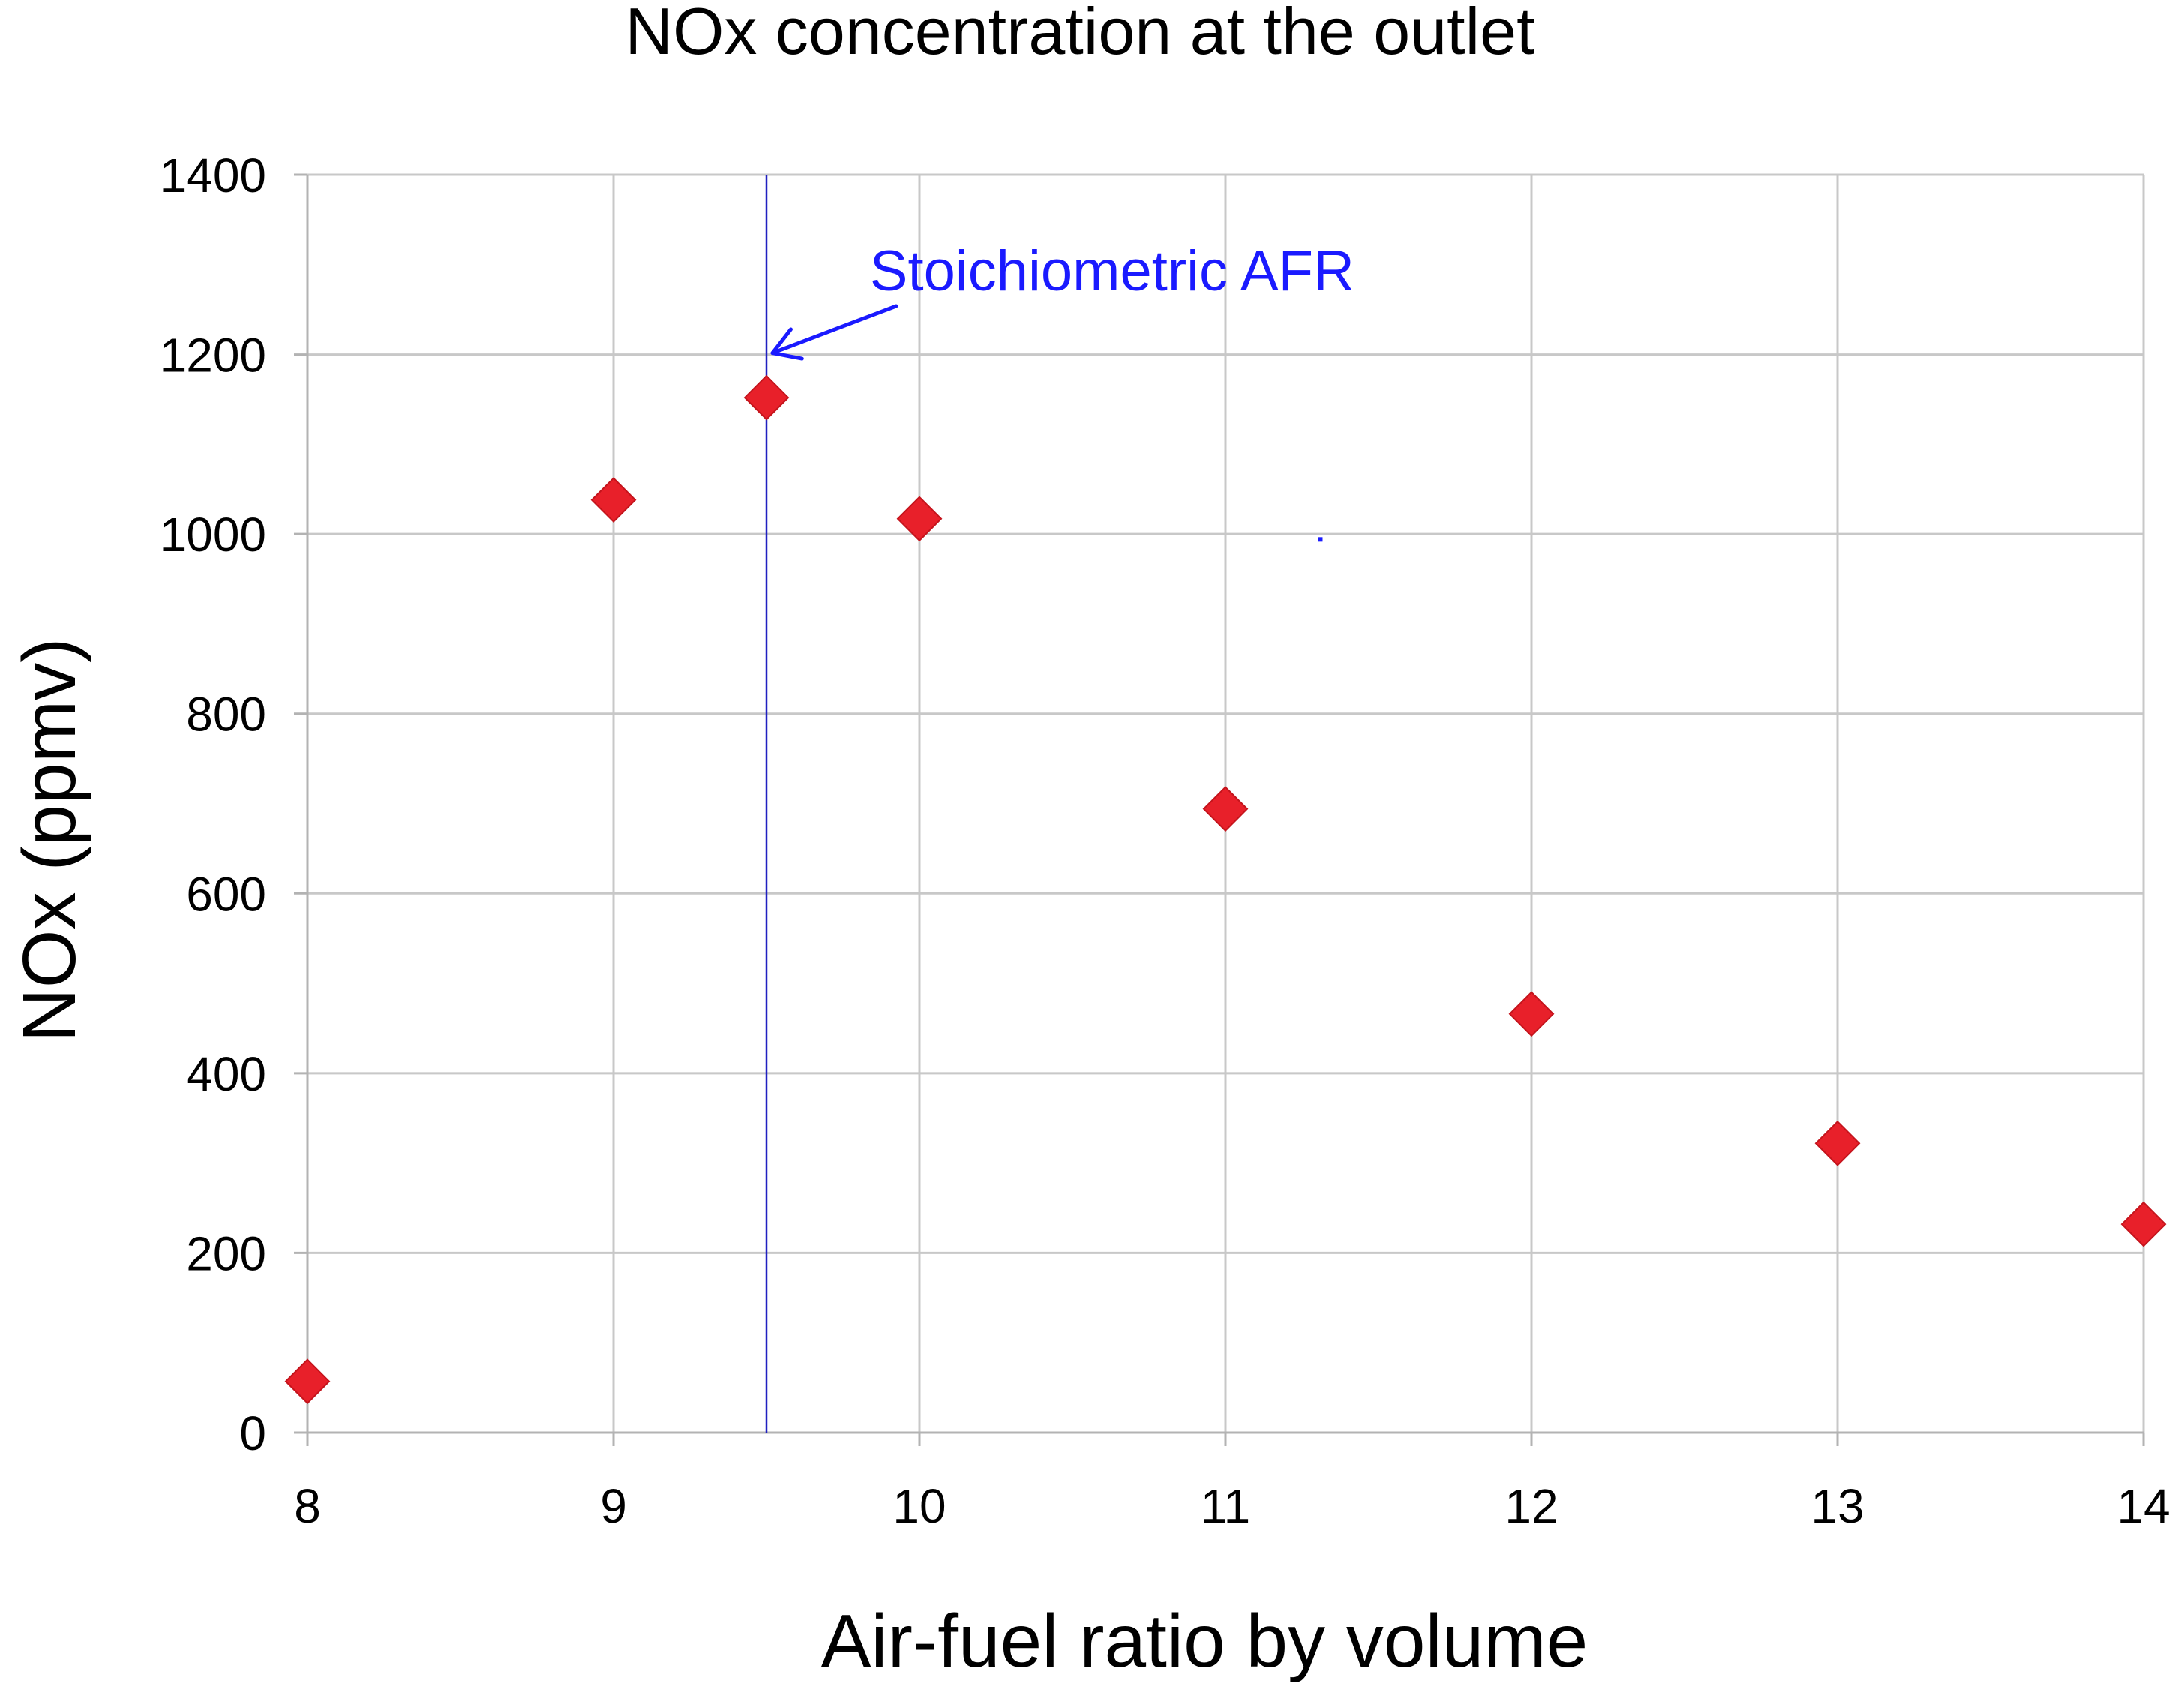  Describe the element at coordinates (1204, 1641) in the screenshot. I see `x-axis-title: Air-fuel ratio by volume` at that location.